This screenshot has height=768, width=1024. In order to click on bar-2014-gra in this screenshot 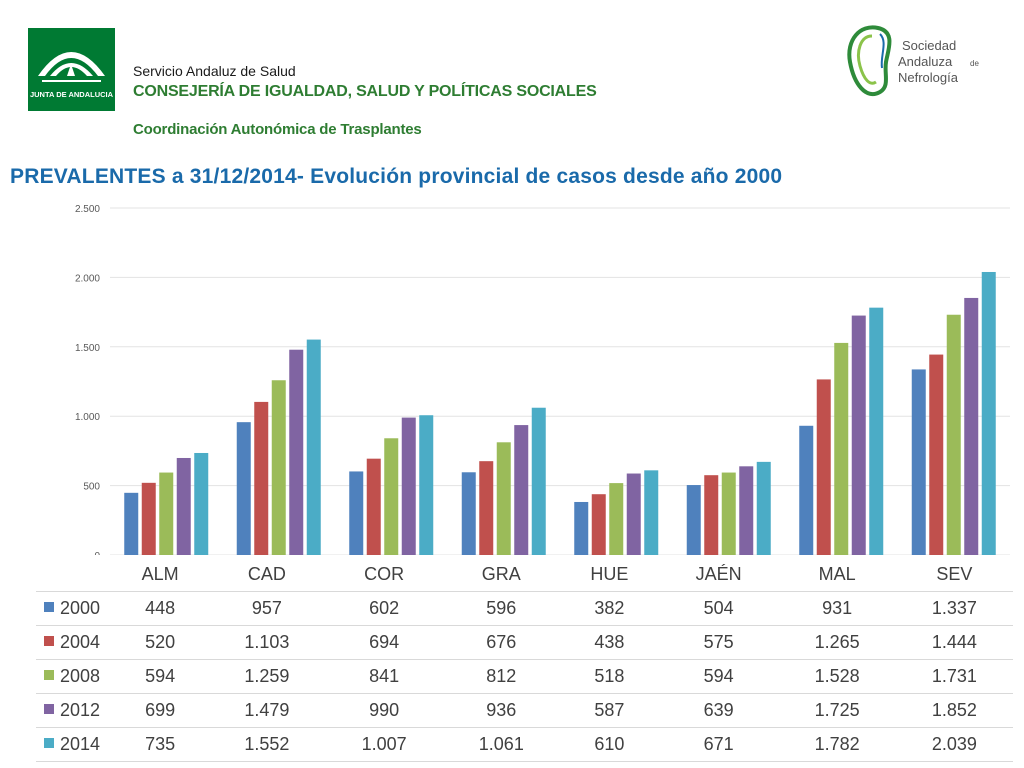, I will do `click(538, 481)`.